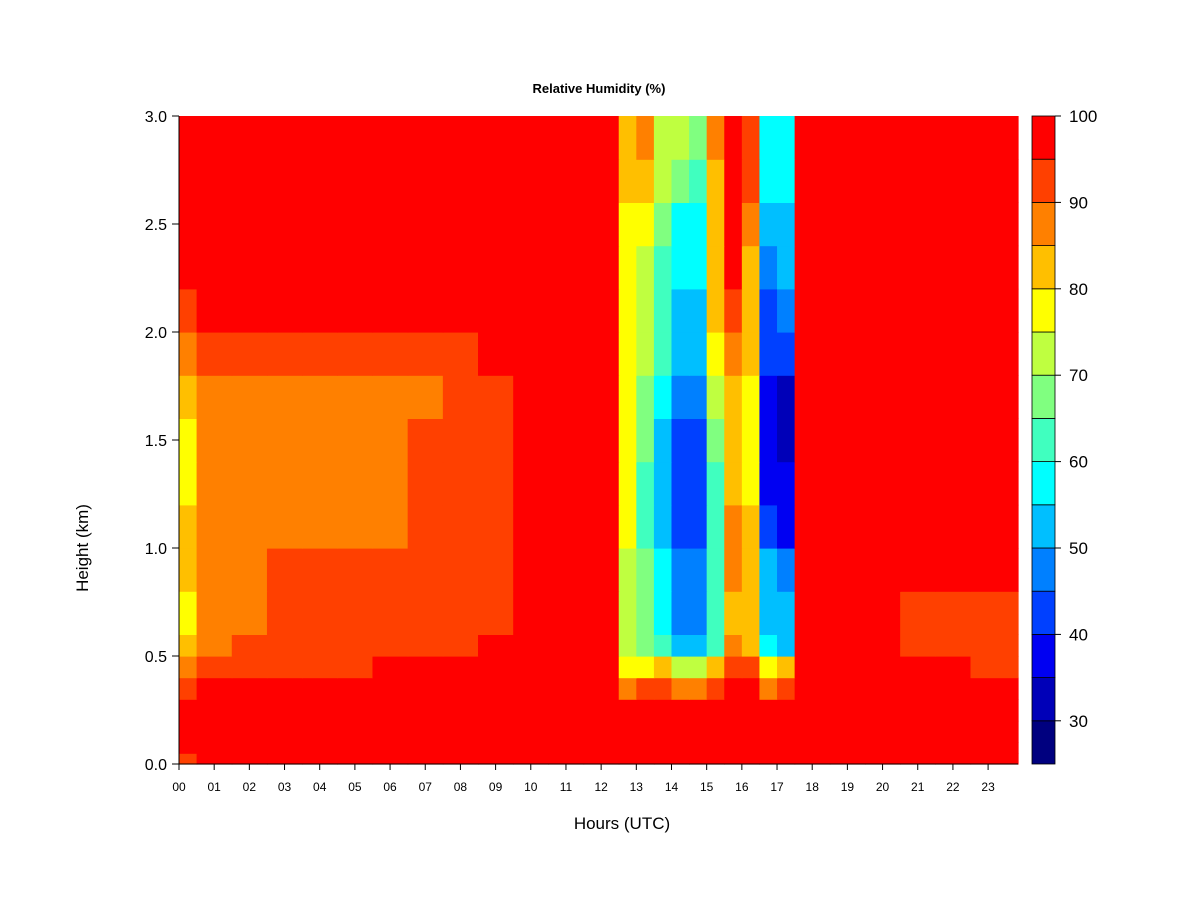  I want to click on colorbar-tick-label: 80, so click(1078, 289).